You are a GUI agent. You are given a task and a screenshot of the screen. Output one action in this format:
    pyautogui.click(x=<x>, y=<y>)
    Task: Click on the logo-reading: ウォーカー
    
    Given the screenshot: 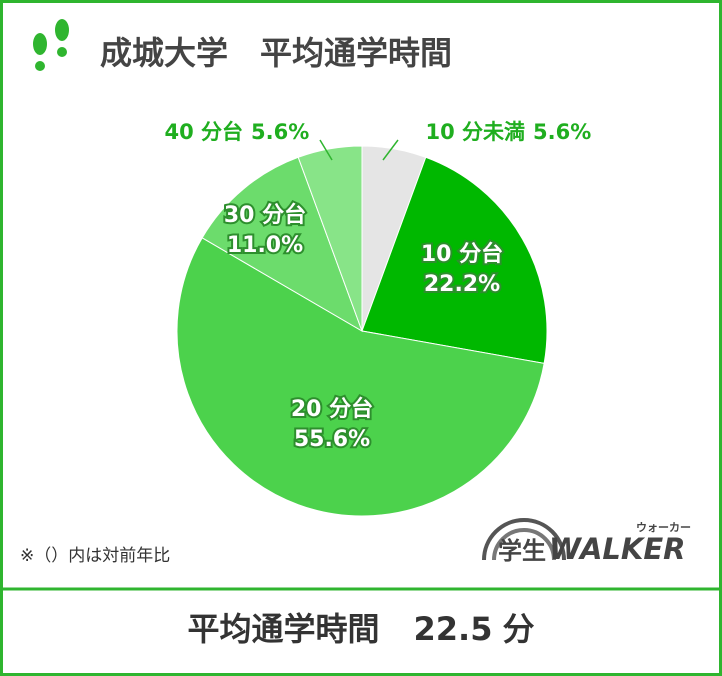 What is the action you would take?
    pyautogui.click(x=663, y=527)
    